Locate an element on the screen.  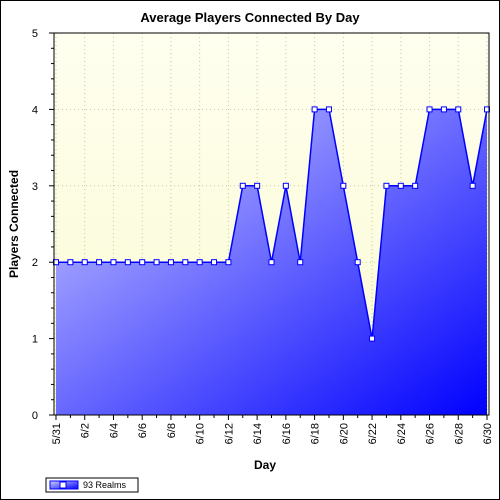
y-tick-label: 5 is located at coordinates (35, 34).